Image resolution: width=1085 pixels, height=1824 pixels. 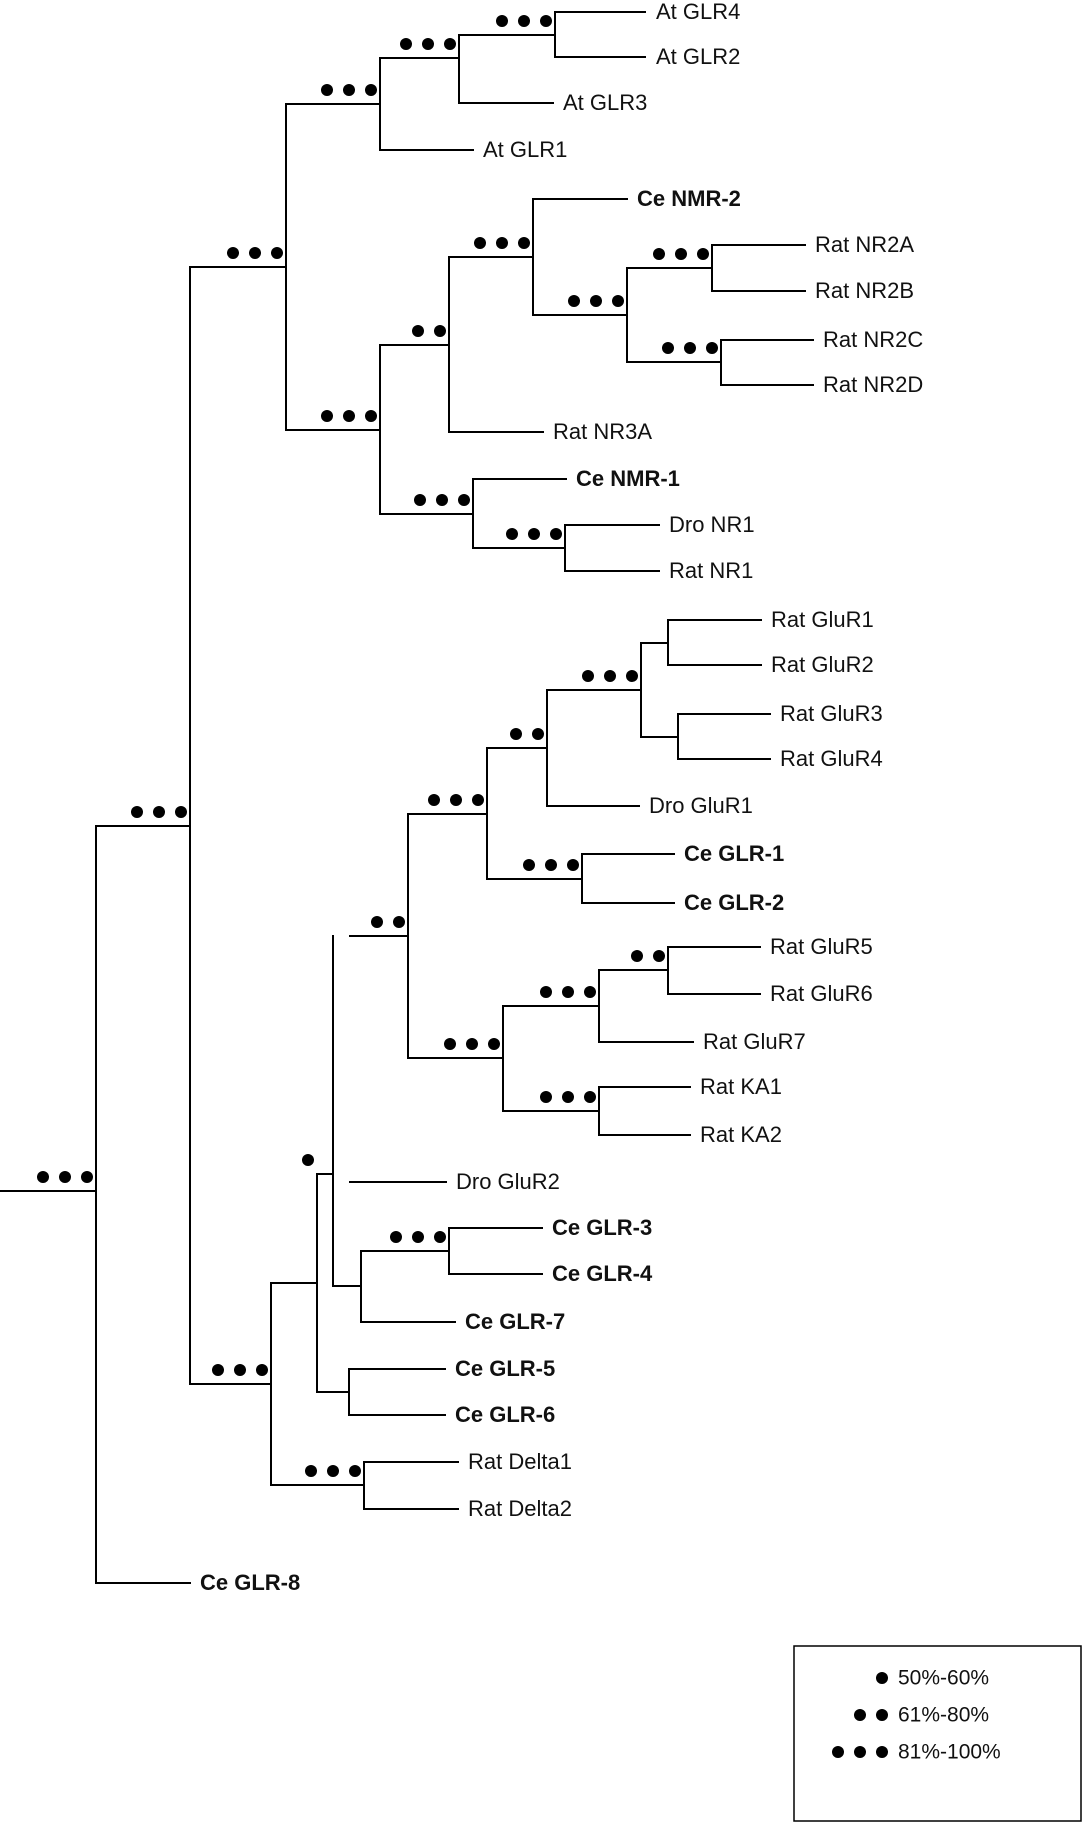 What do you see at coordinates (937, 1733) in the screenshot?
I see `legend-box` at bounding box center [937, 1733].